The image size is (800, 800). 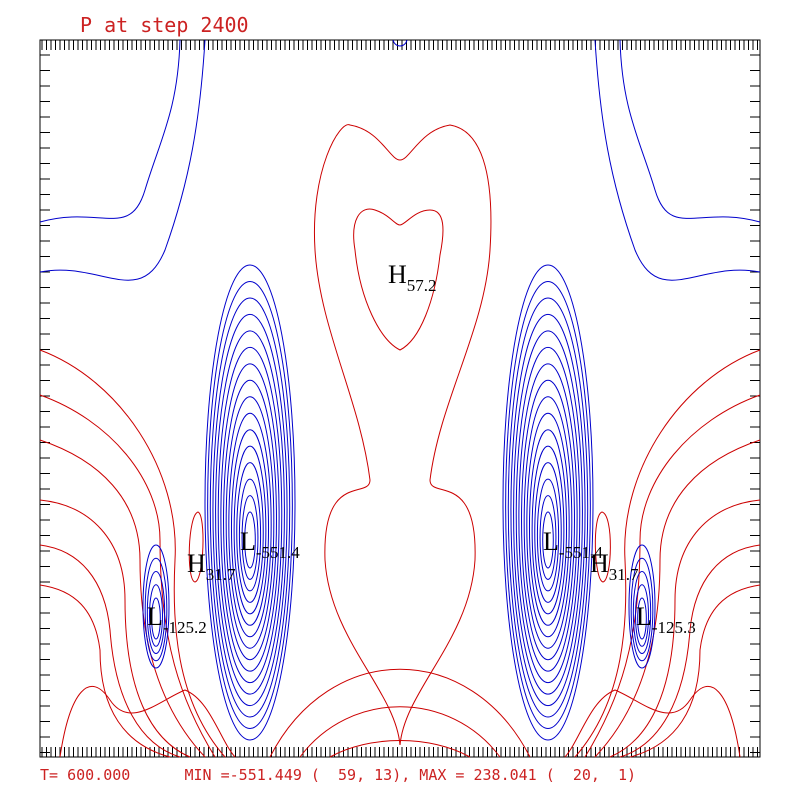 I want to click on extremum-label: L-125.2, so click(x=177, y=619).